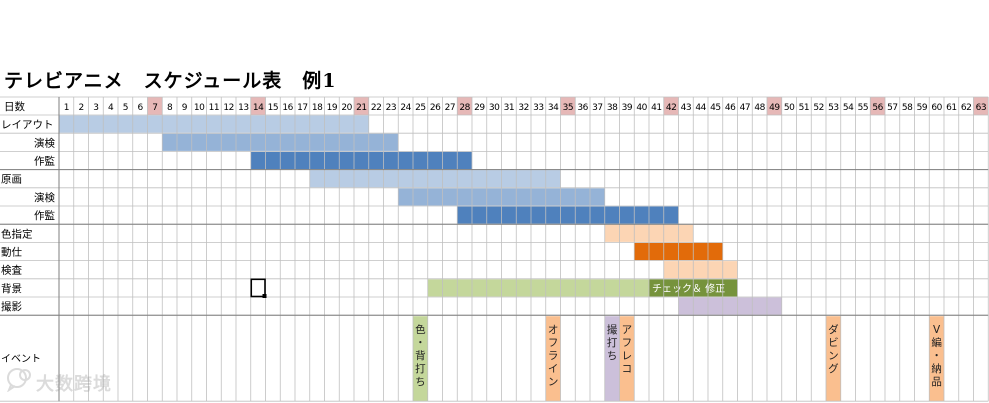 Image resolution: width=989 pixels, height=403 pixels. What do you see at coordinates (494, 108) in the screenshot?
I see `day-number: 30` at bounding box center [494, 108].